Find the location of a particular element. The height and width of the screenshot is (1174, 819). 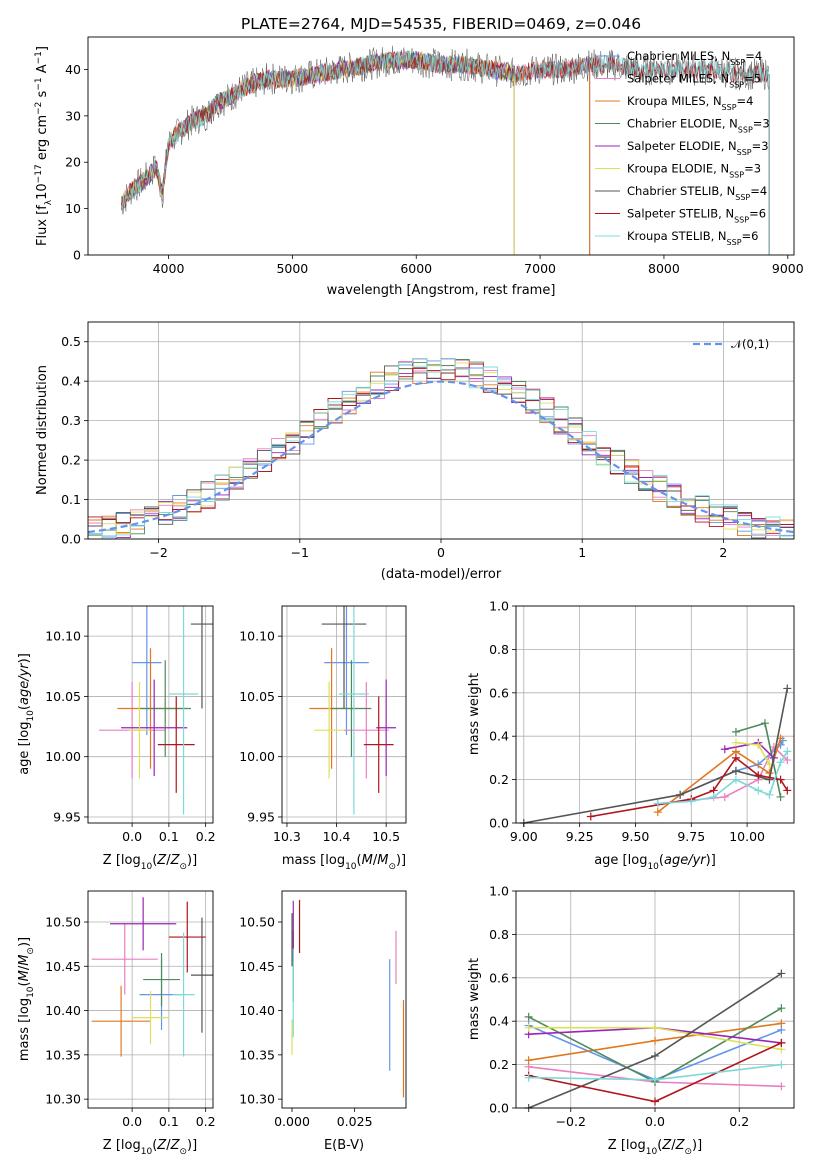

massweight-vs-age-frame is located at coordinates (655, 714).